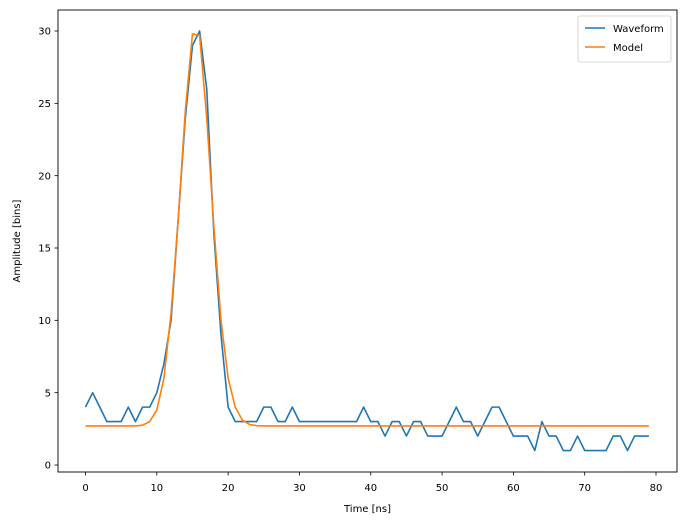 The image size is (686, 525). Describe the element at coordinates (628, 48) in the screenshot. I see `legend-model-label: Model` at that location.